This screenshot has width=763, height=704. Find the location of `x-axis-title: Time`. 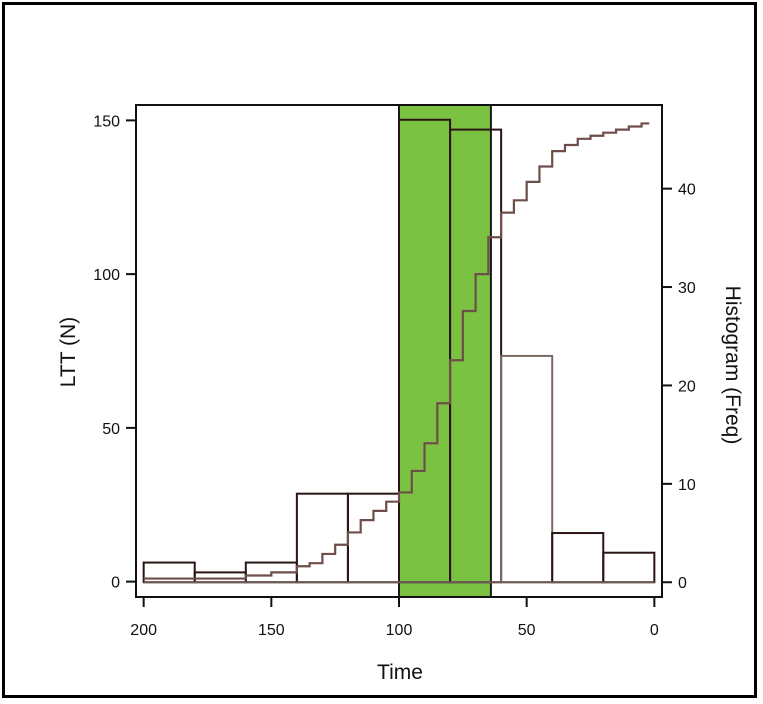

x-axis-title: Time is located at coordinates (400, 672).